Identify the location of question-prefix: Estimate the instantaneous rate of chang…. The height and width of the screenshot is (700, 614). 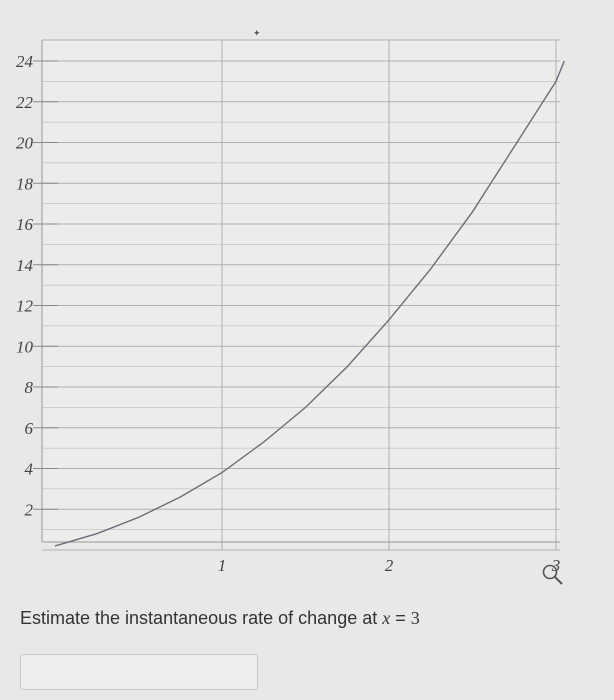
(201, 618).